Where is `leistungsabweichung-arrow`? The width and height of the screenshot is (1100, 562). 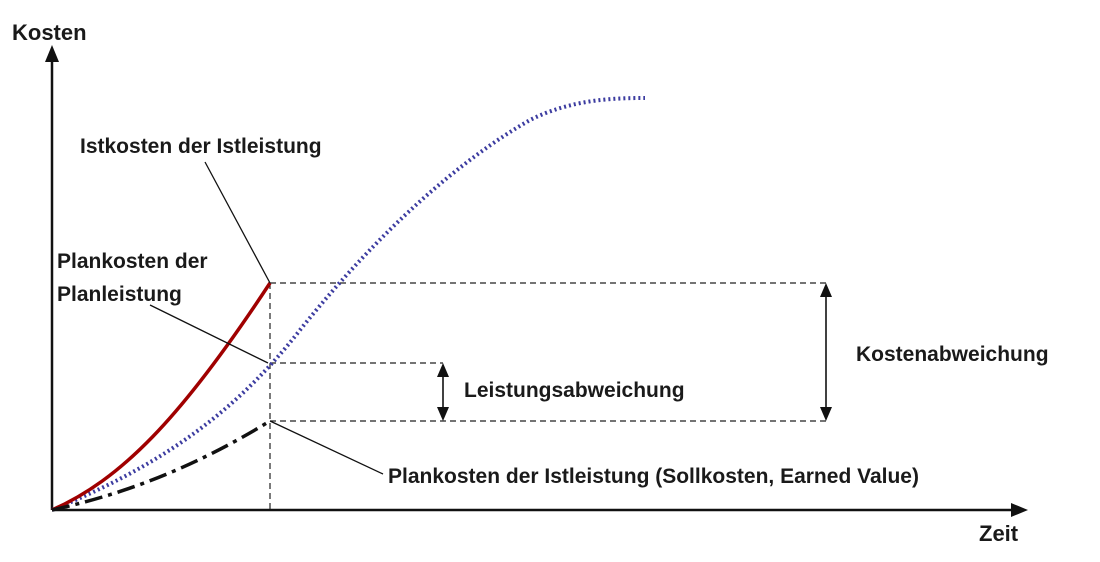 leistungsabweichung-arrow is located at coordinates (443, 392).